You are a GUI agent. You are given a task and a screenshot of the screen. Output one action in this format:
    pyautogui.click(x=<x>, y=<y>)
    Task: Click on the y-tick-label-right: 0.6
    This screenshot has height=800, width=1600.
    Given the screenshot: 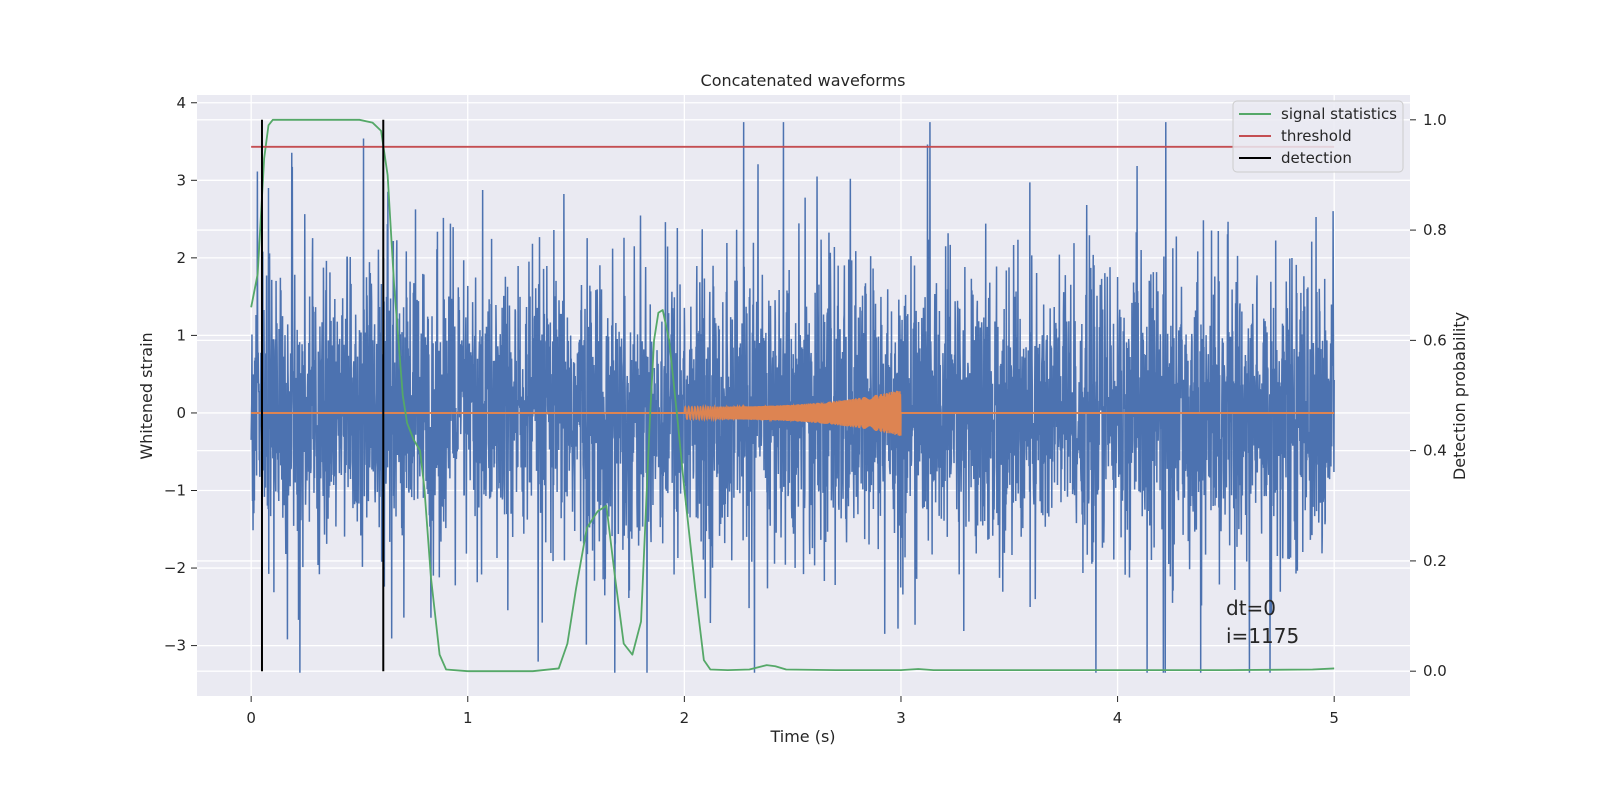 What is the action you would take?
    pyautogui.click(x=1435, y=340)
    